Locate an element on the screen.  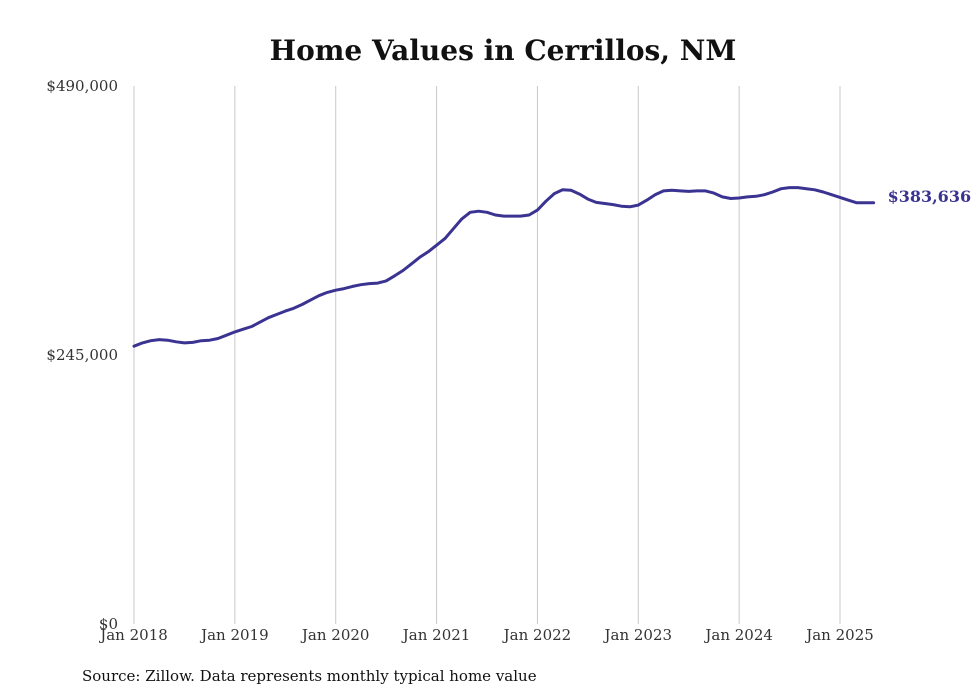
x-tick-label: Jan 2023 is located at coordinates (638, 635).